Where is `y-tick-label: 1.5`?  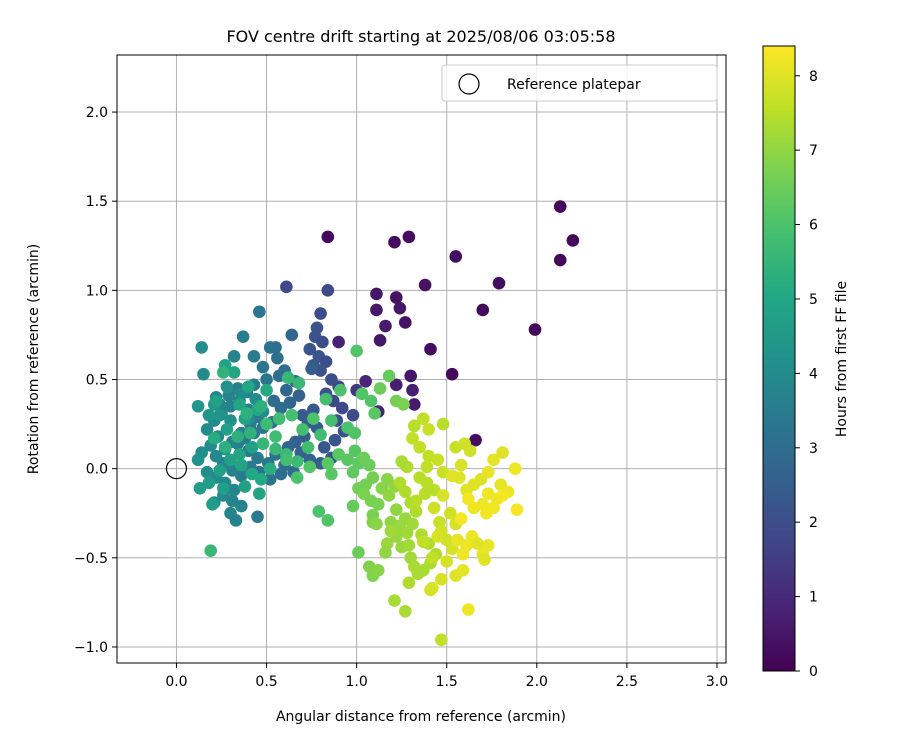
y-tick-label: 1.5 is located at coordinates (97, 202).